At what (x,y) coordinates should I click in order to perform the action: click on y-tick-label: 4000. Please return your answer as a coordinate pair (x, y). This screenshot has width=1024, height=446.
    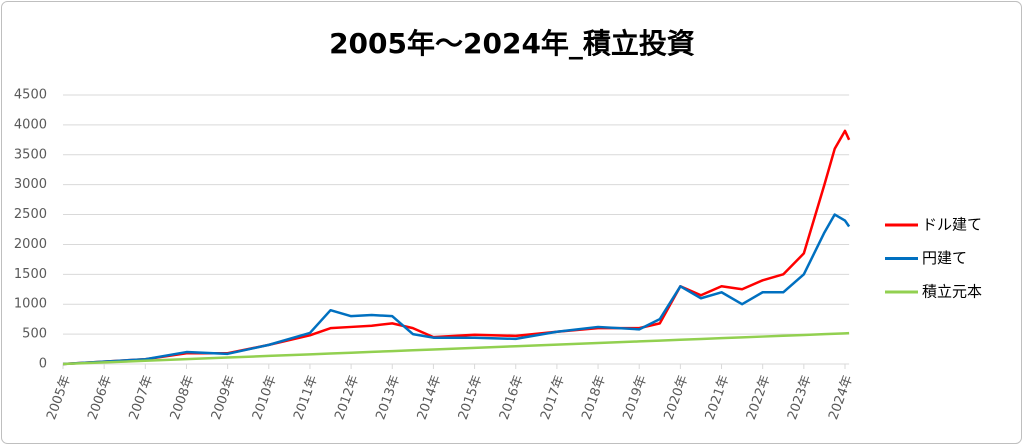
    Looking at the image, I should click on (30, 124).